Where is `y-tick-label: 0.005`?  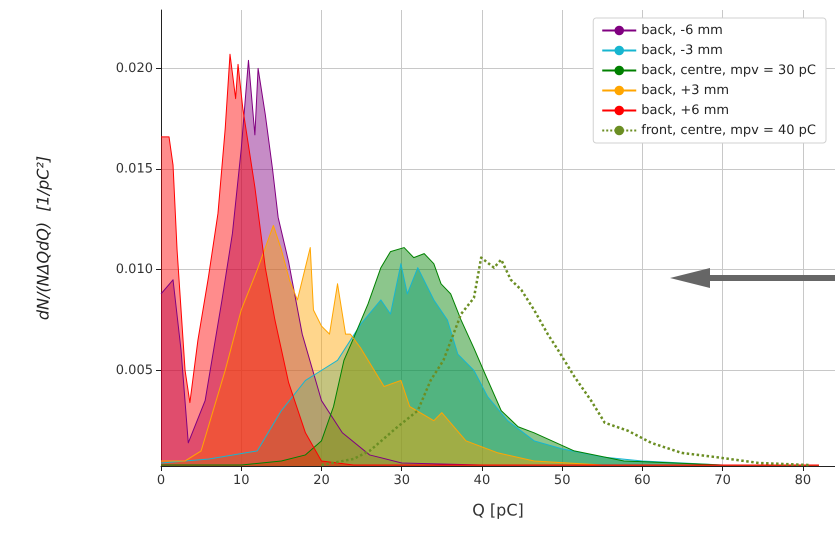
y-tick-label: 0.005 is located at coordinates (134, 370).